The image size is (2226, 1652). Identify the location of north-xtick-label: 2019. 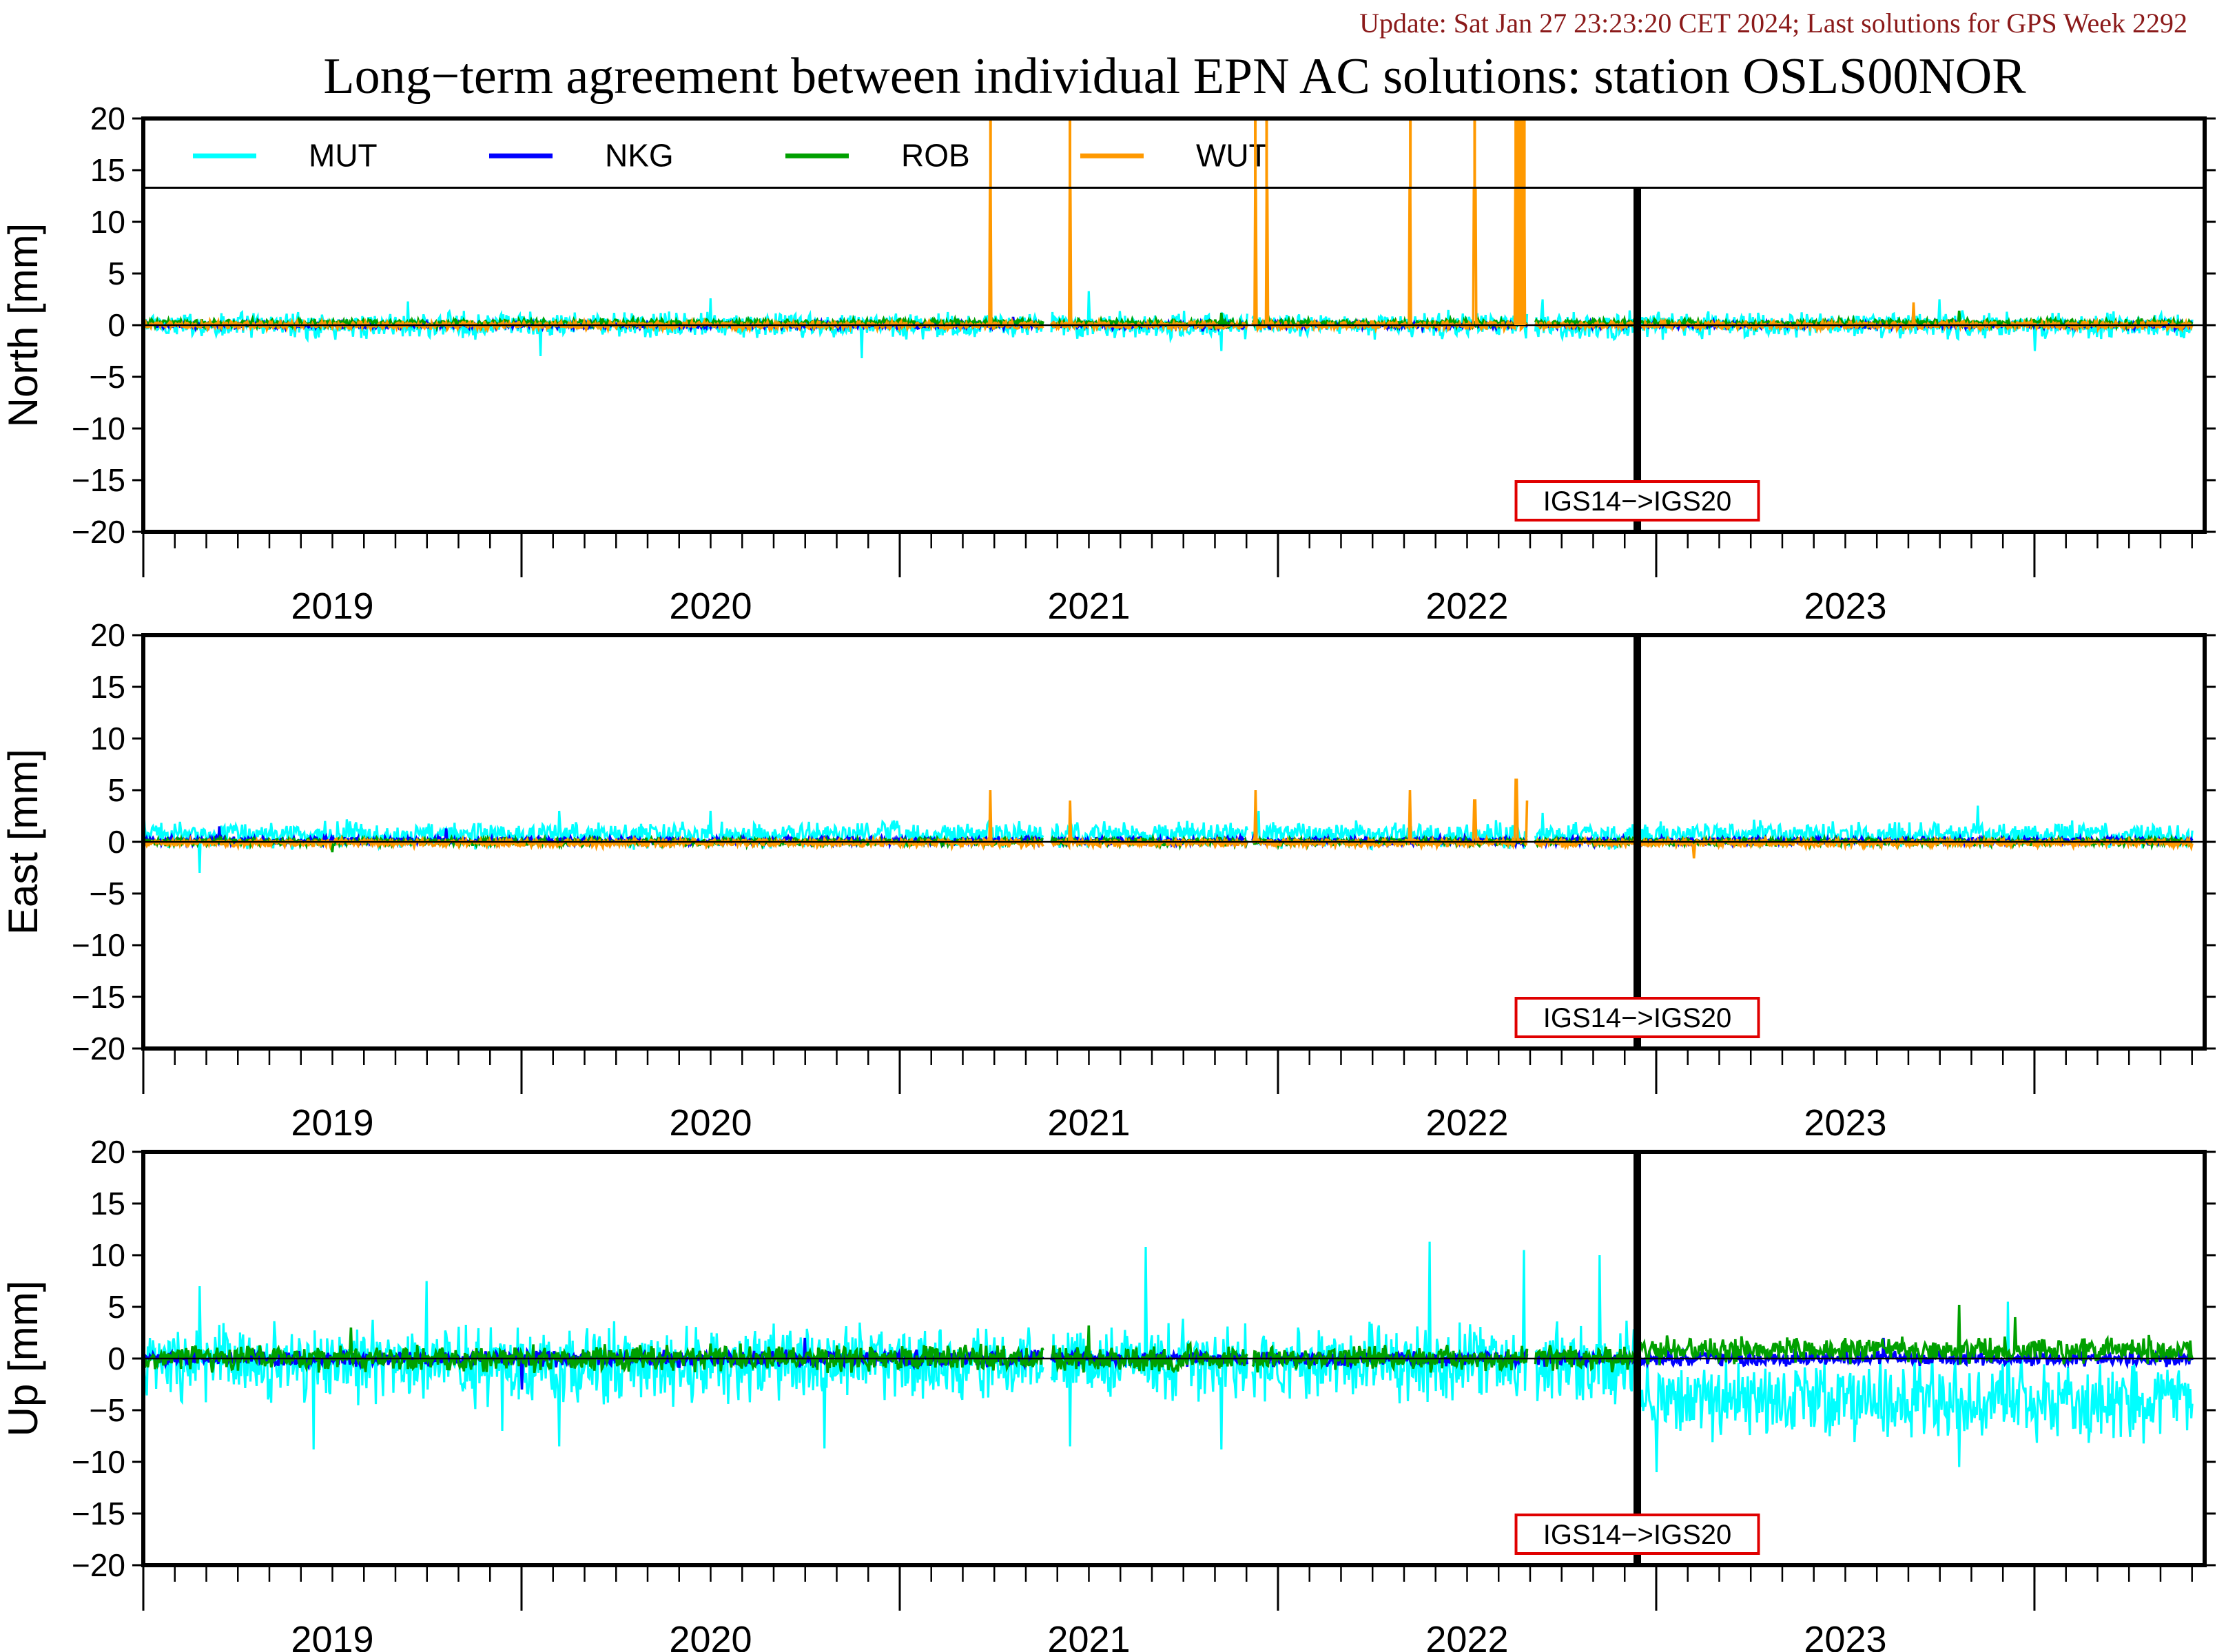
(332, 606).